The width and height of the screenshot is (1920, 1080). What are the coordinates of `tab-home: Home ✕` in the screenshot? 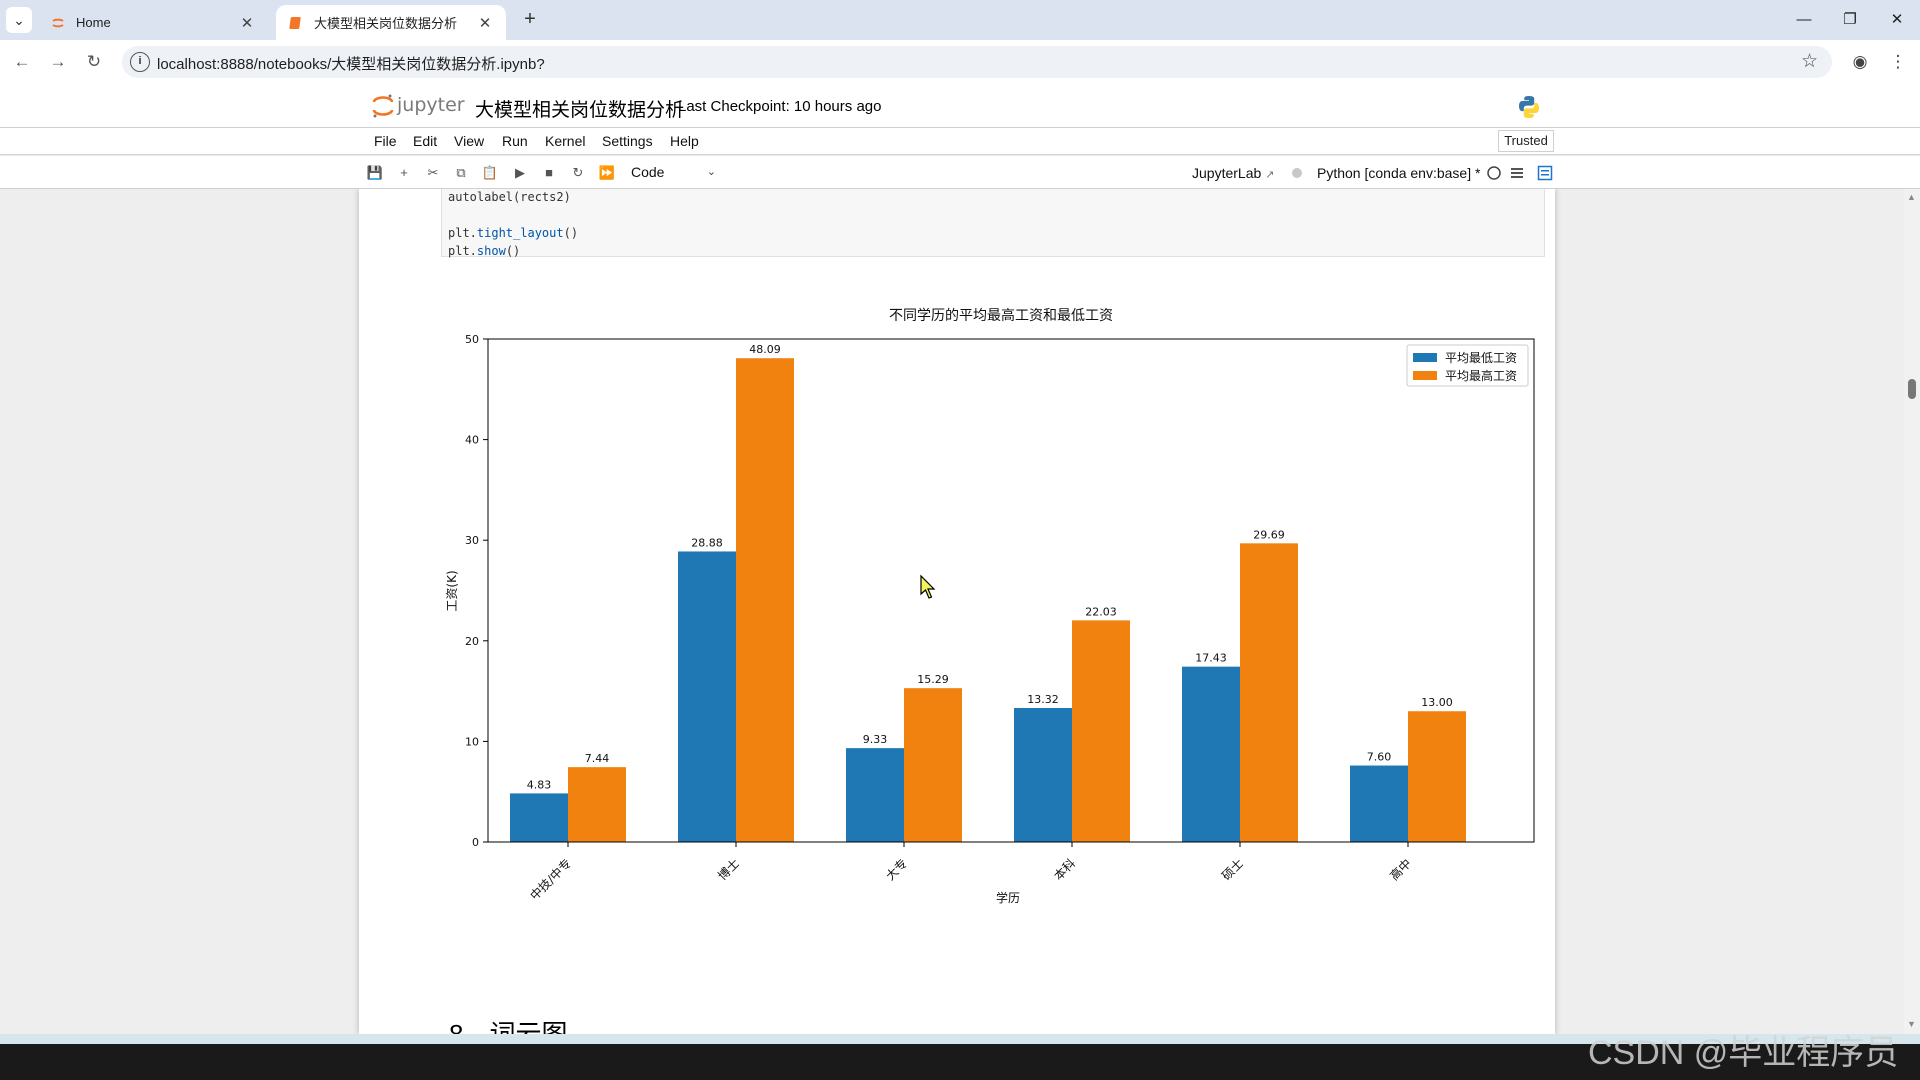 It's located at (153, 22).